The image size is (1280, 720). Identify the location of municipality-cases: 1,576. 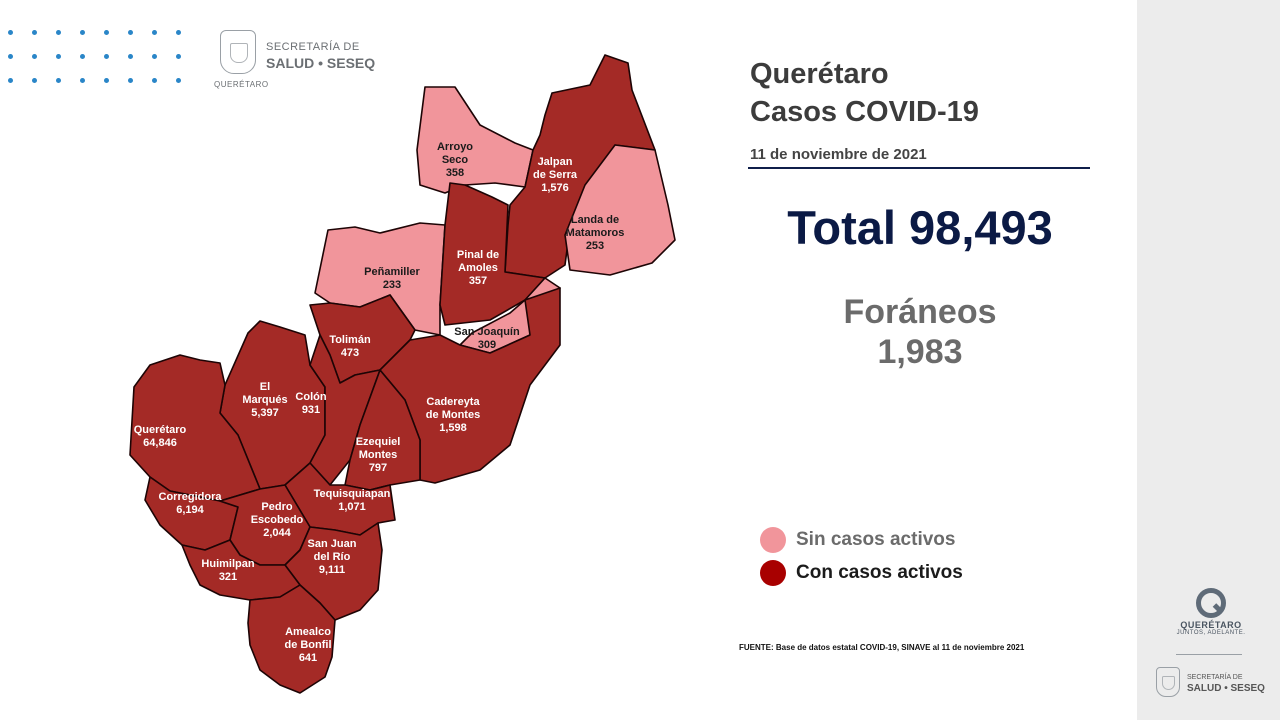
(555, 188).